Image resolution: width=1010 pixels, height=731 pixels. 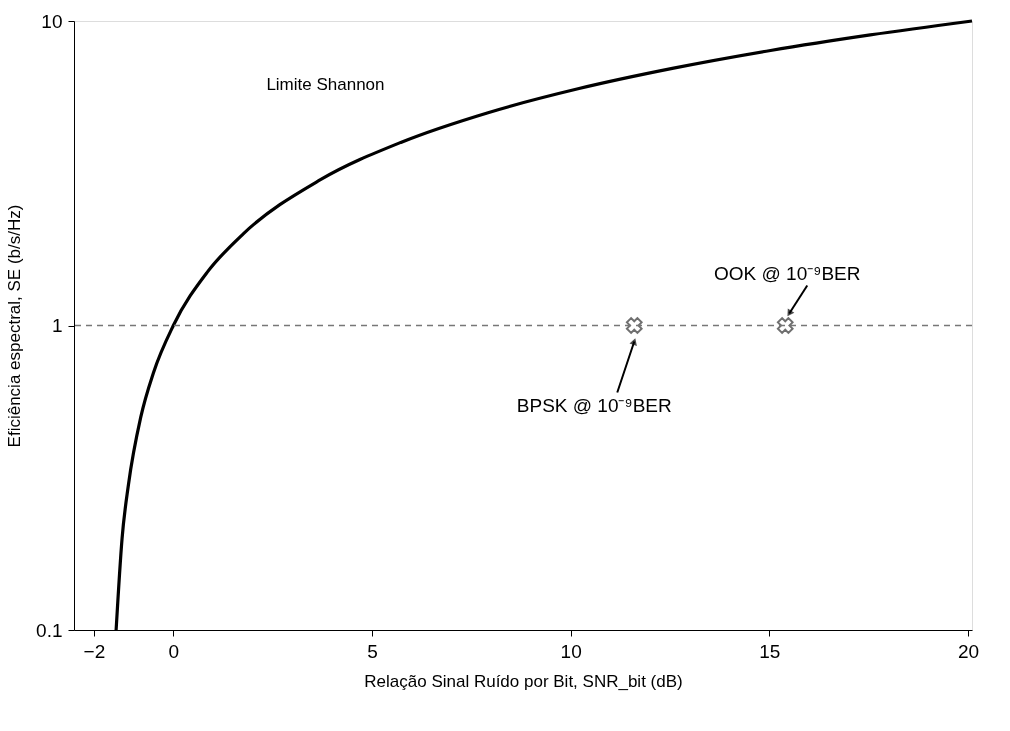 I want to click on x-tick-label: 10, so click(x=571, y=651).